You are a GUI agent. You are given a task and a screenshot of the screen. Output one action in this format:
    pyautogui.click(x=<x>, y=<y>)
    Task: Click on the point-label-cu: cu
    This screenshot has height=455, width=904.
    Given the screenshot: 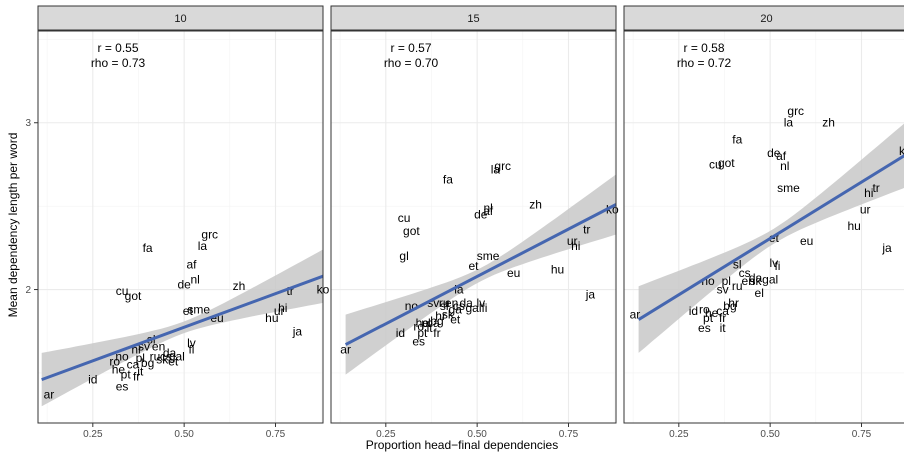 What is the action you would take?
    pyautogui.click(x=122, y=291)
    